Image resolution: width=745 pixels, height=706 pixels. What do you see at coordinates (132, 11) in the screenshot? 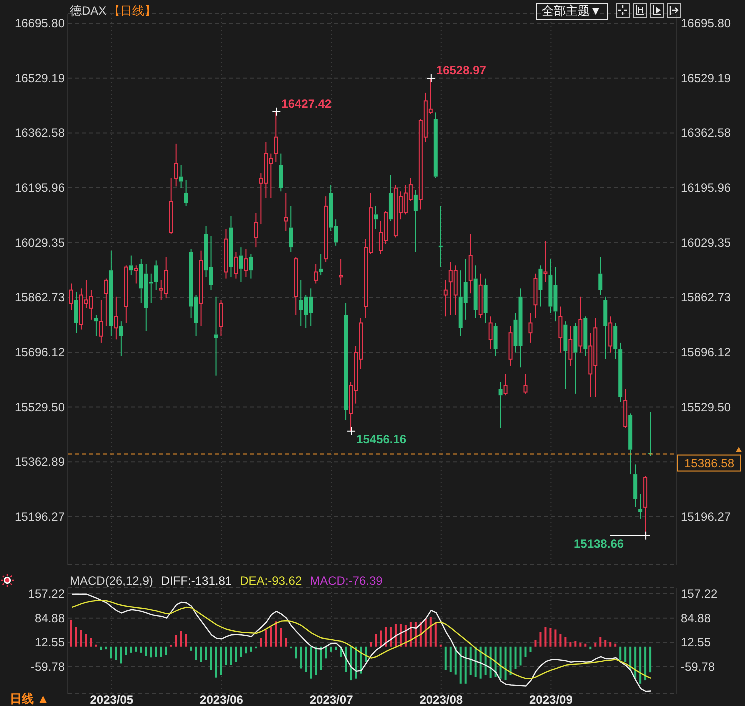
I see `chart-subtitle: 【日线】` at bounding box center [132, 11].